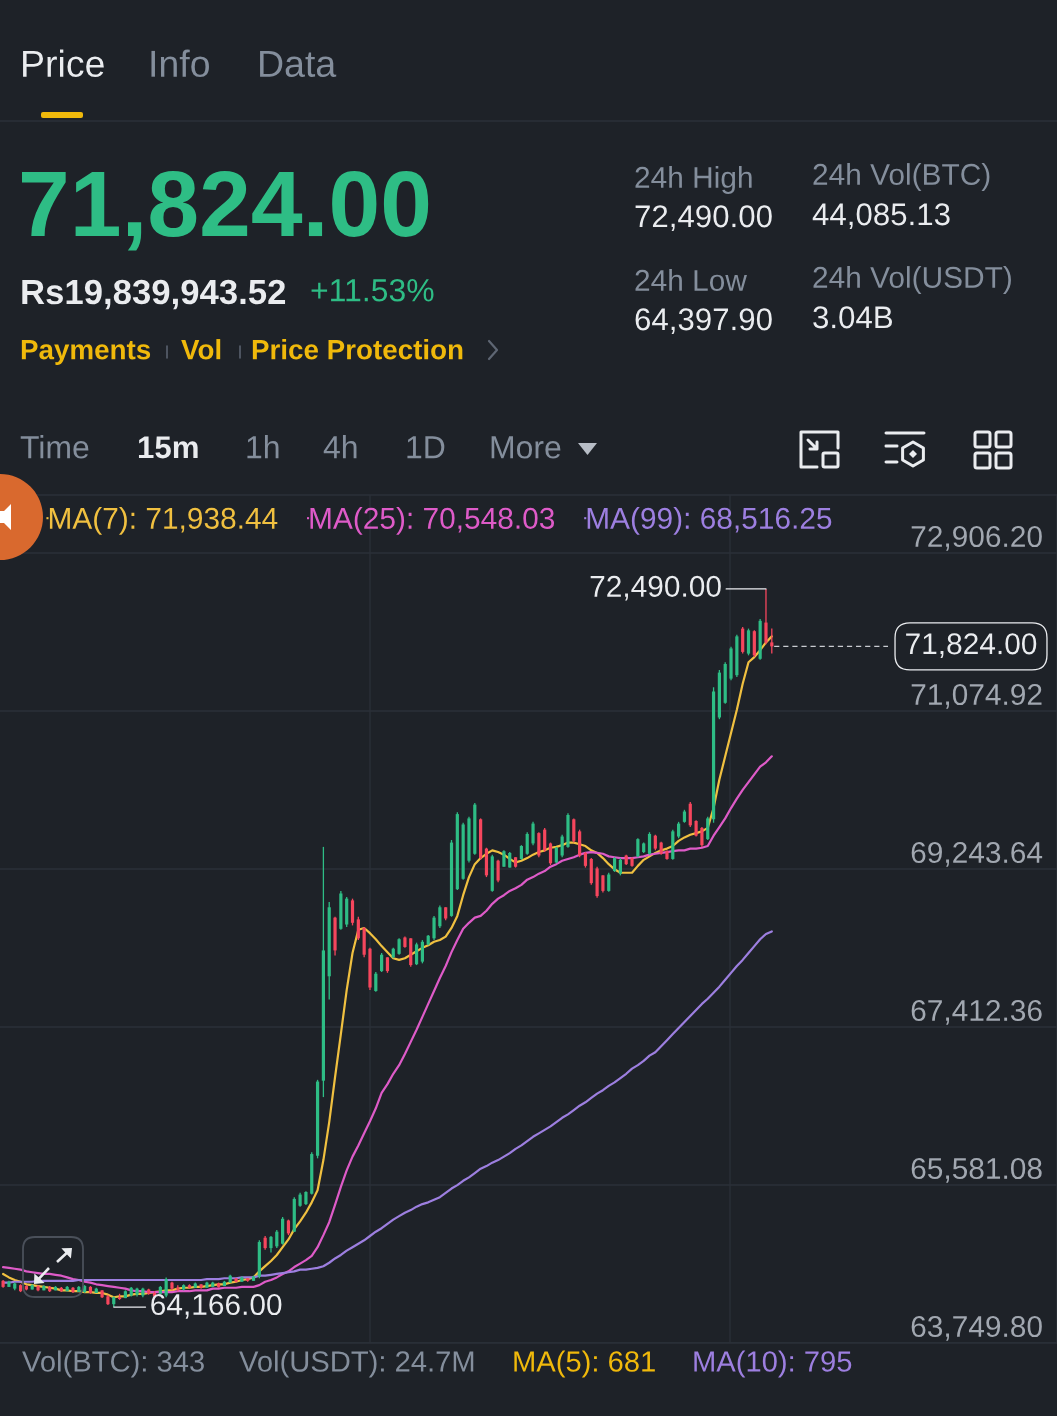 This screenshot has width=1057, height=1416. What do you see at coordinates (154, 294) in the screenshot?
I see `text: Rs19,839,943.52` at bounding box center [154, 294].